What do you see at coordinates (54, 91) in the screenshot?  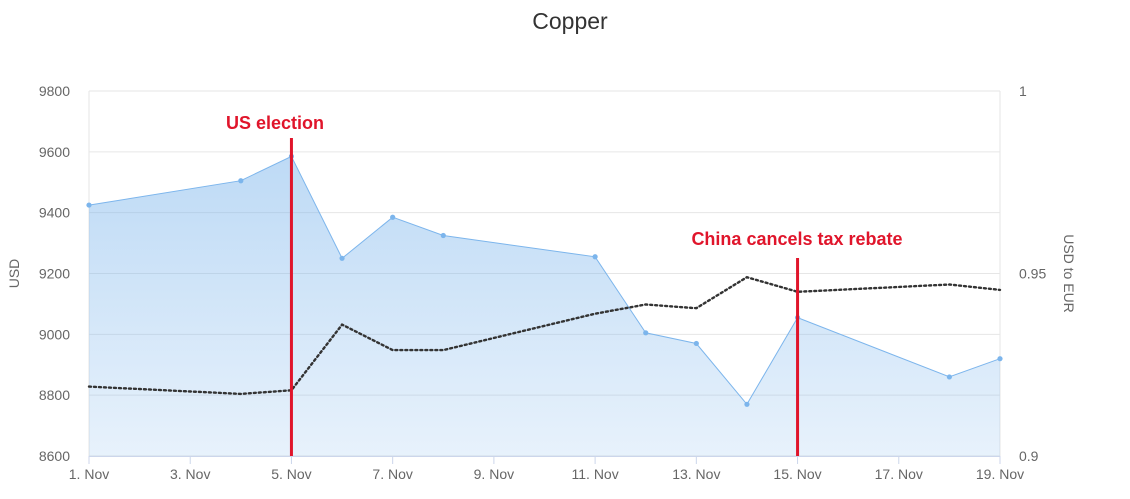 I see `y-tick-label: 9800` at bounding box center [54, 91].